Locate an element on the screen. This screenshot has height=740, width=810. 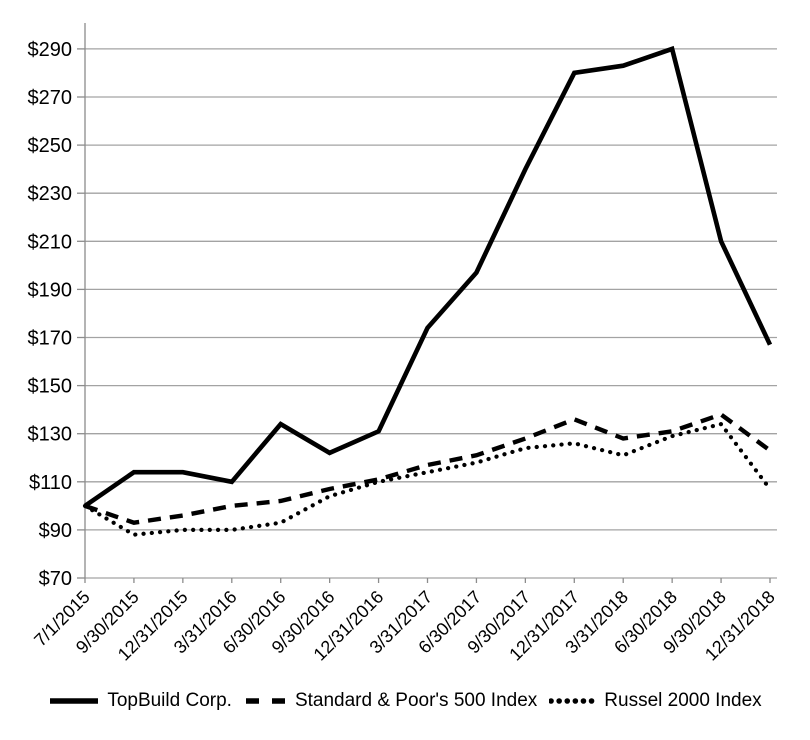
y-tick-label: $70 is located at coordinates (55, 579).